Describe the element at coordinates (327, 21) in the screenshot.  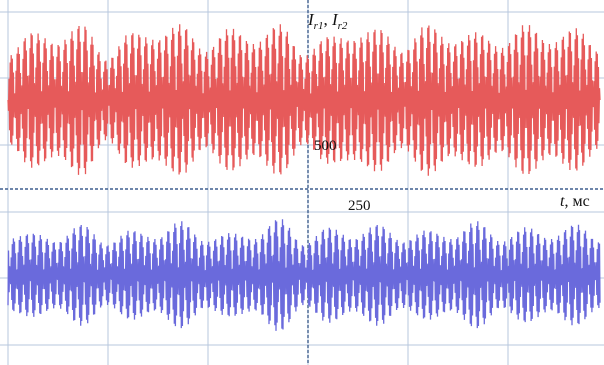
I see `y-axis-label: Ir1, Ir2` at that location.